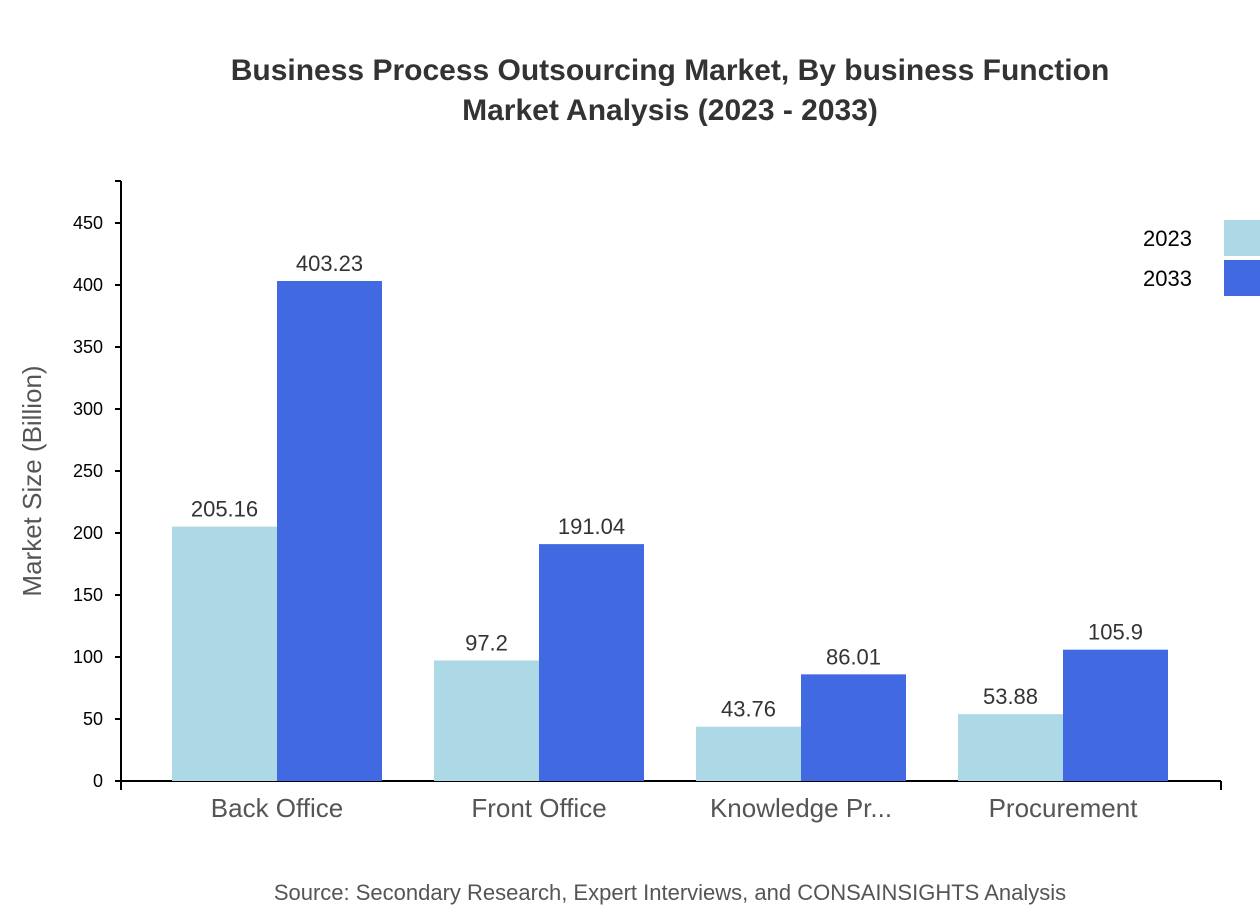 This screenshot has height=920, width=1260. Describe the element at coordinates (1167, 238) in the screenshot. I see `legend-label: 2023` at that location.